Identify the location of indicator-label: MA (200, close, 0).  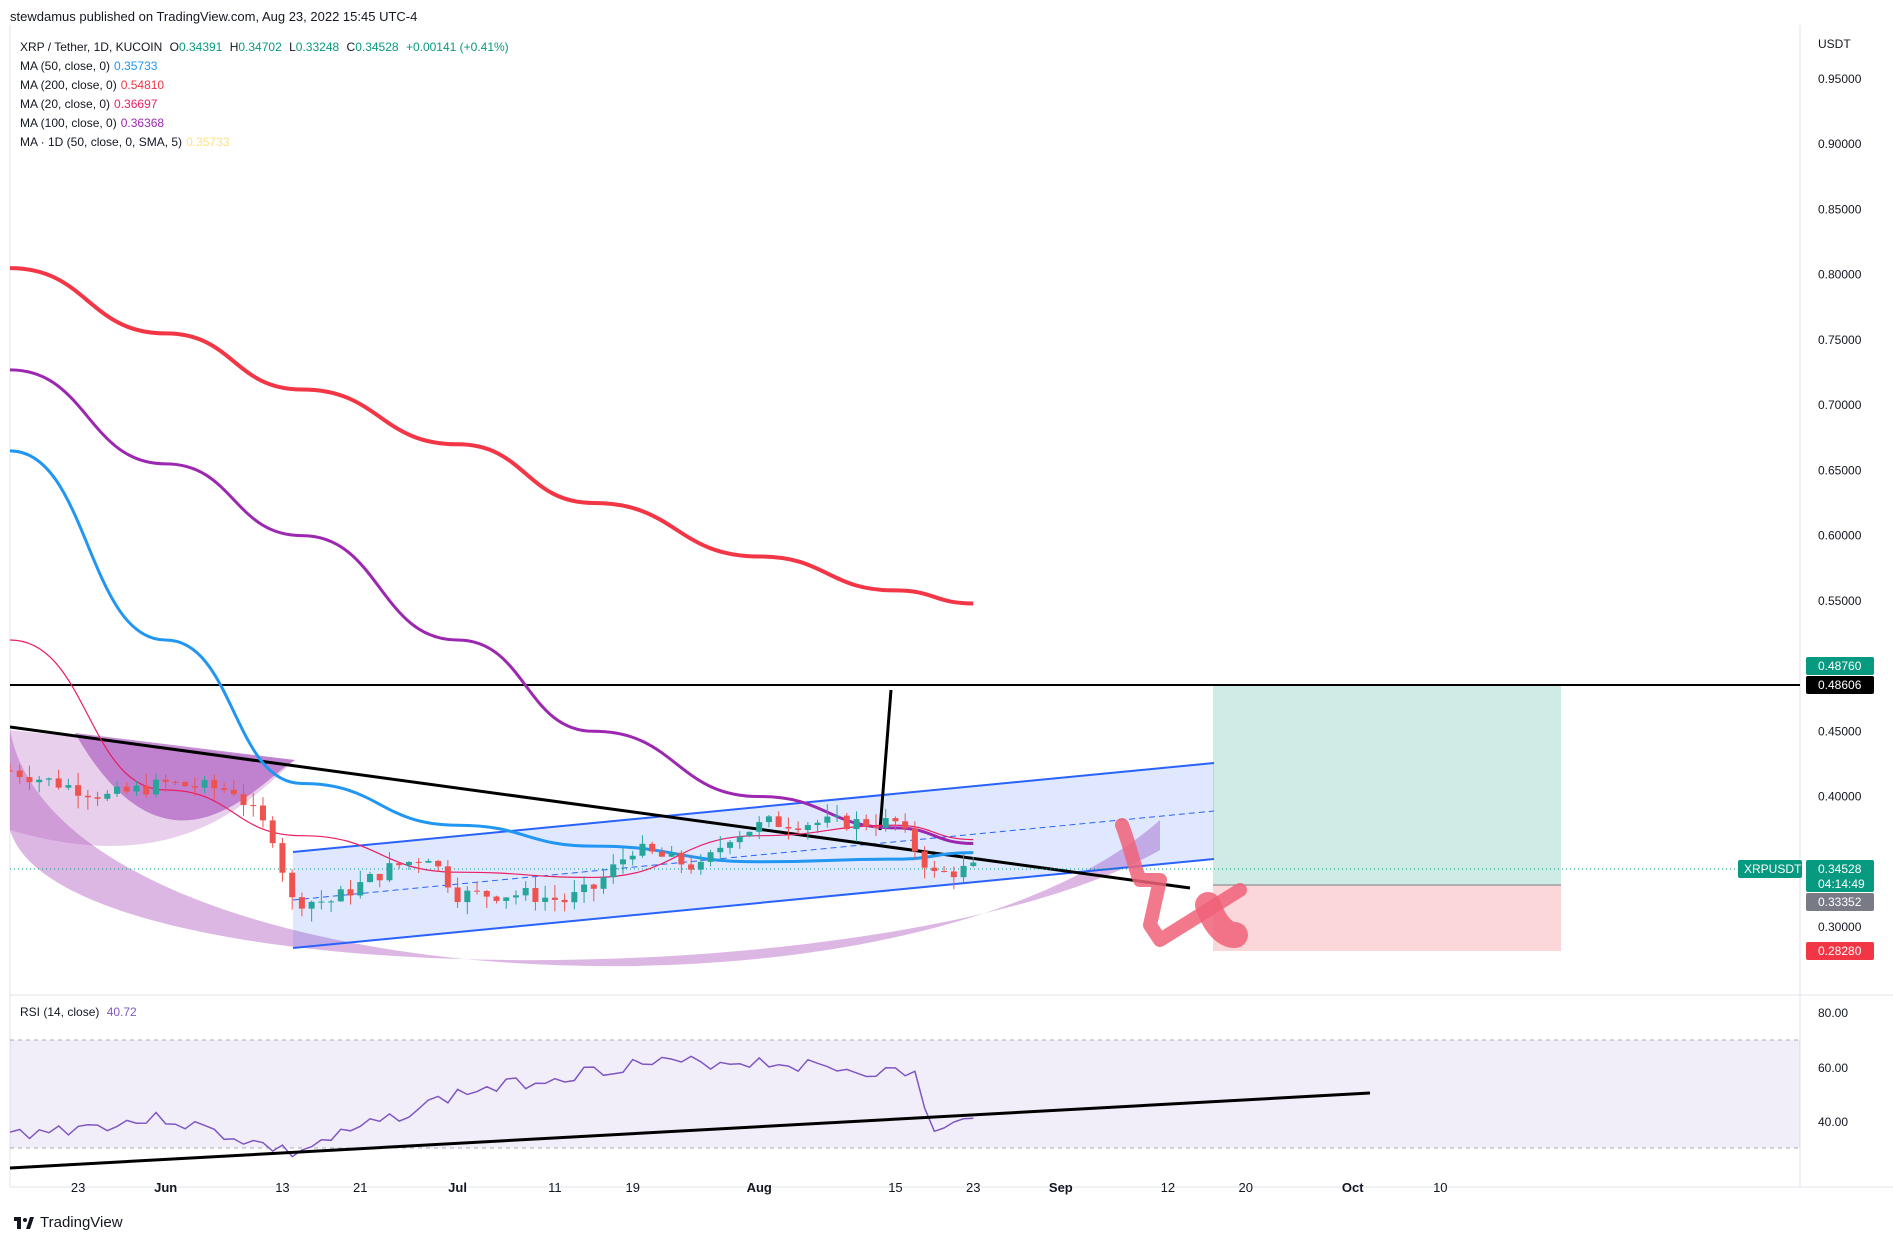
(68, 85).